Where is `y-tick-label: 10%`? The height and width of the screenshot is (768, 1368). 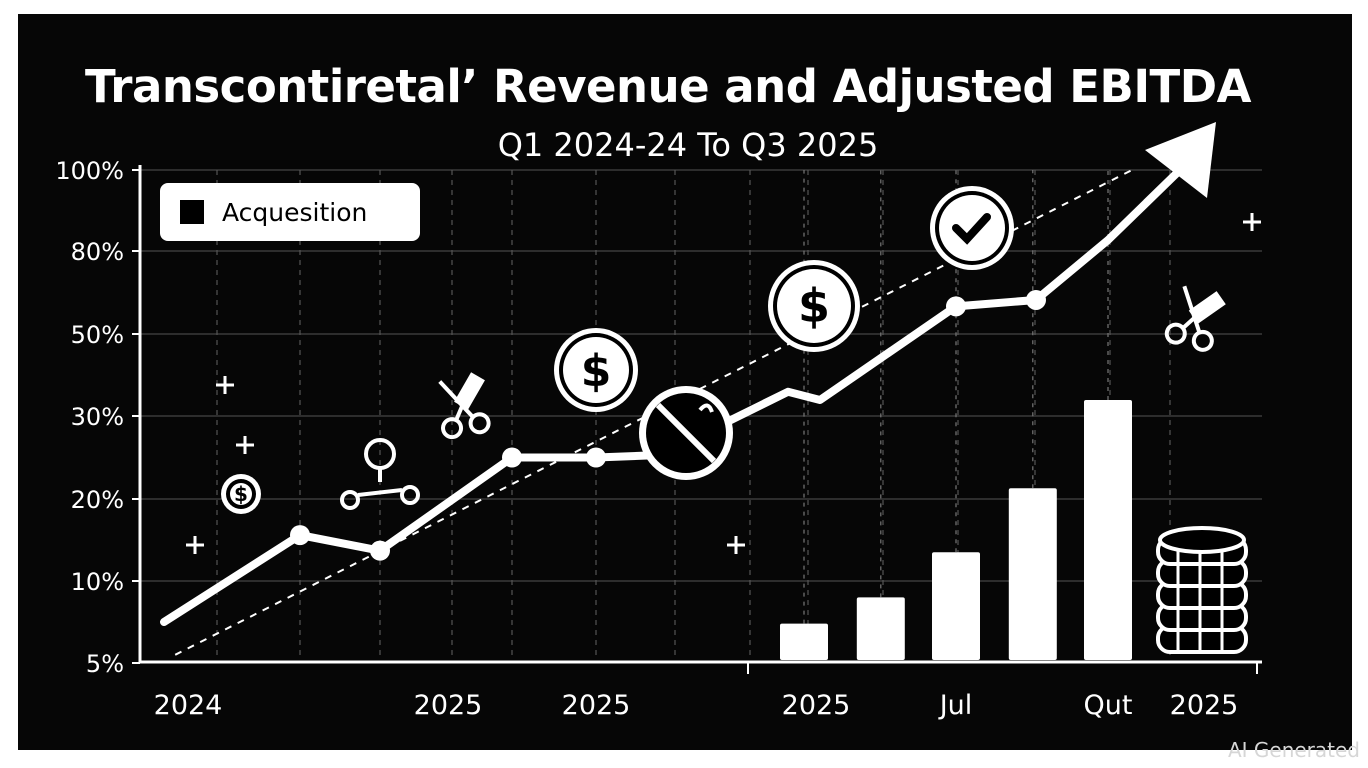
y-tick-label: 10% is located at coordinates (97, 582).